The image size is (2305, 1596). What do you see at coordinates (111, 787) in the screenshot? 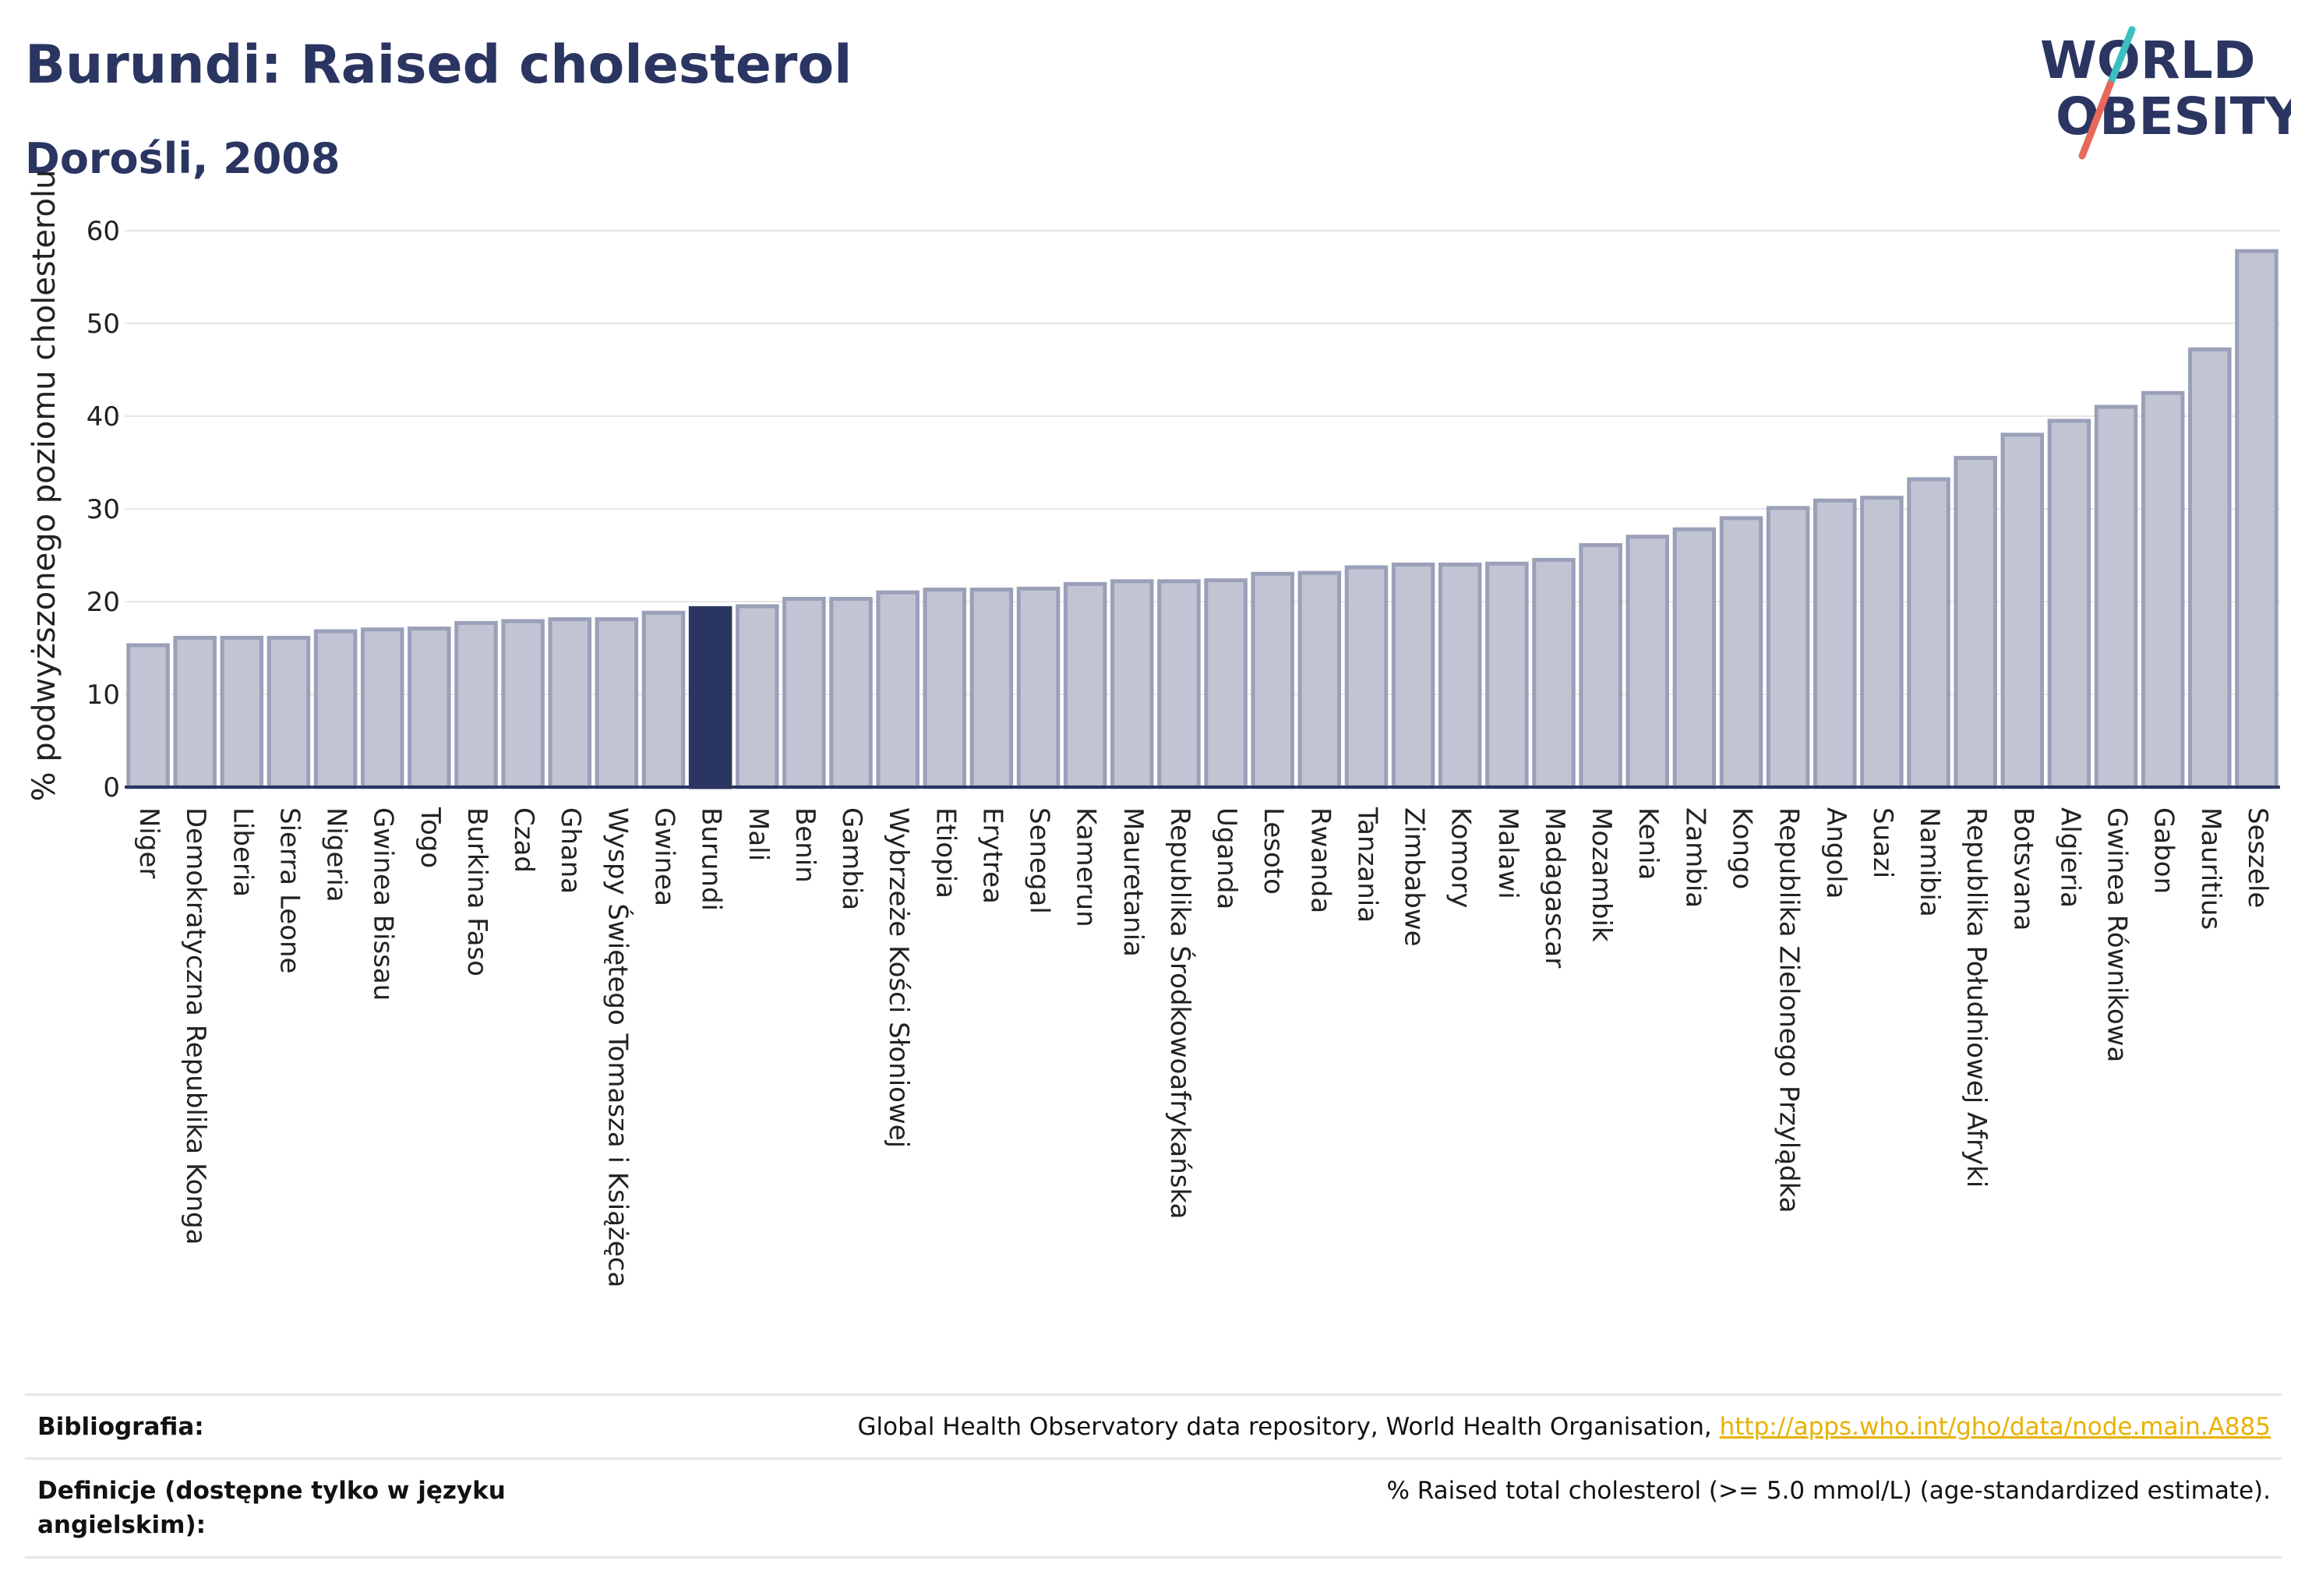
I see `y-tick-label-0: 0` at bounding box center [111, 787].